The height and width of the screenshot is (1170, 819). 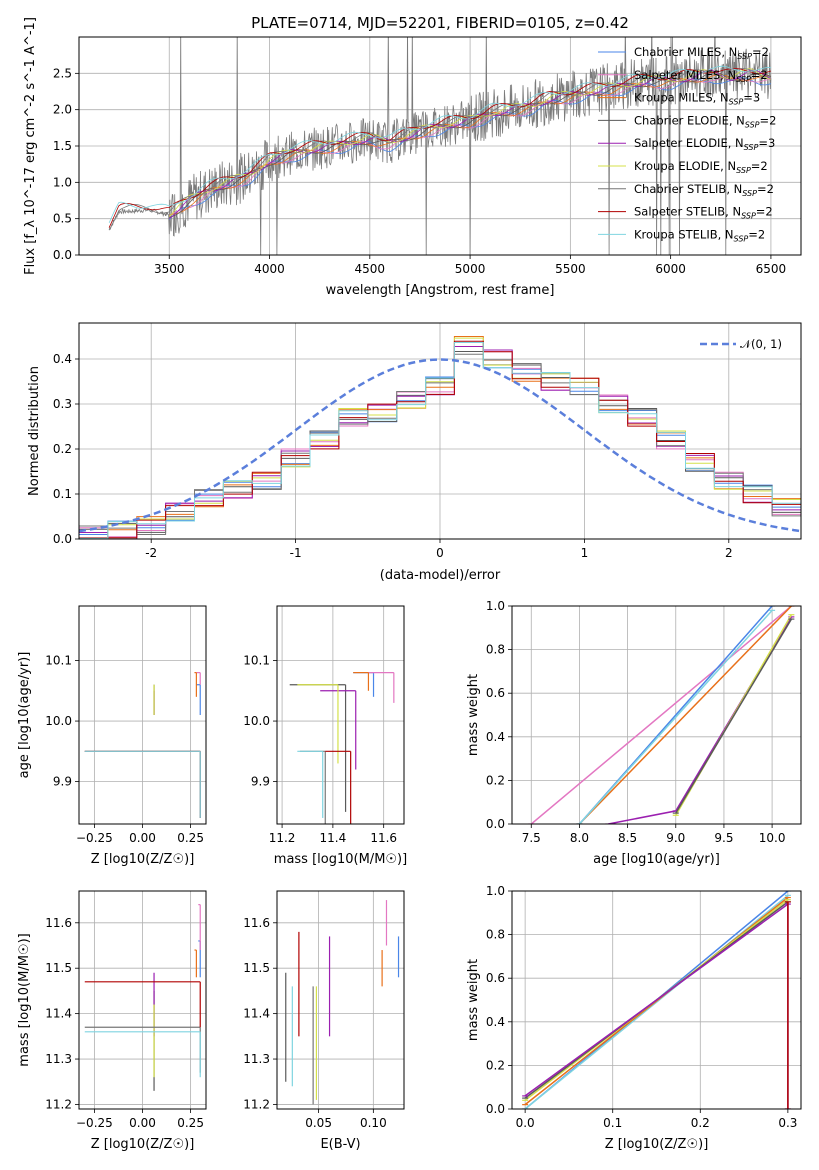 What do you see at coordinates (58, 923) in the screenshot?
I see `y-tick-label: 11.6` at bounding box center [58, 923].